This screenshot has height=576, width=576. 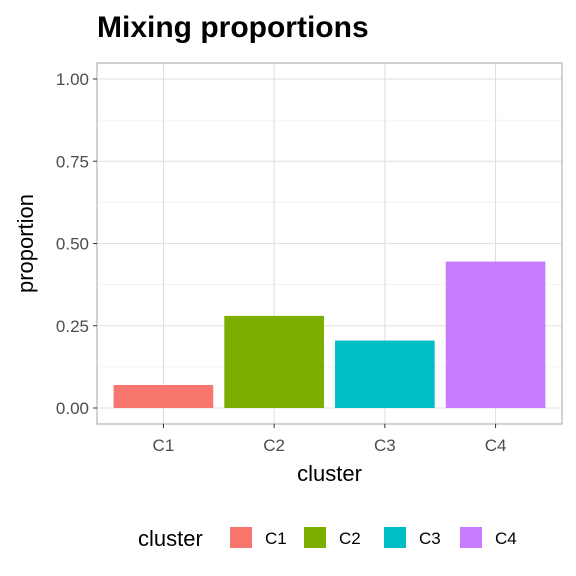 What do you see at coordinates (274, 445) in the screenshot?
I see `x-tick-label: C2` at bounding box center [274, 445].